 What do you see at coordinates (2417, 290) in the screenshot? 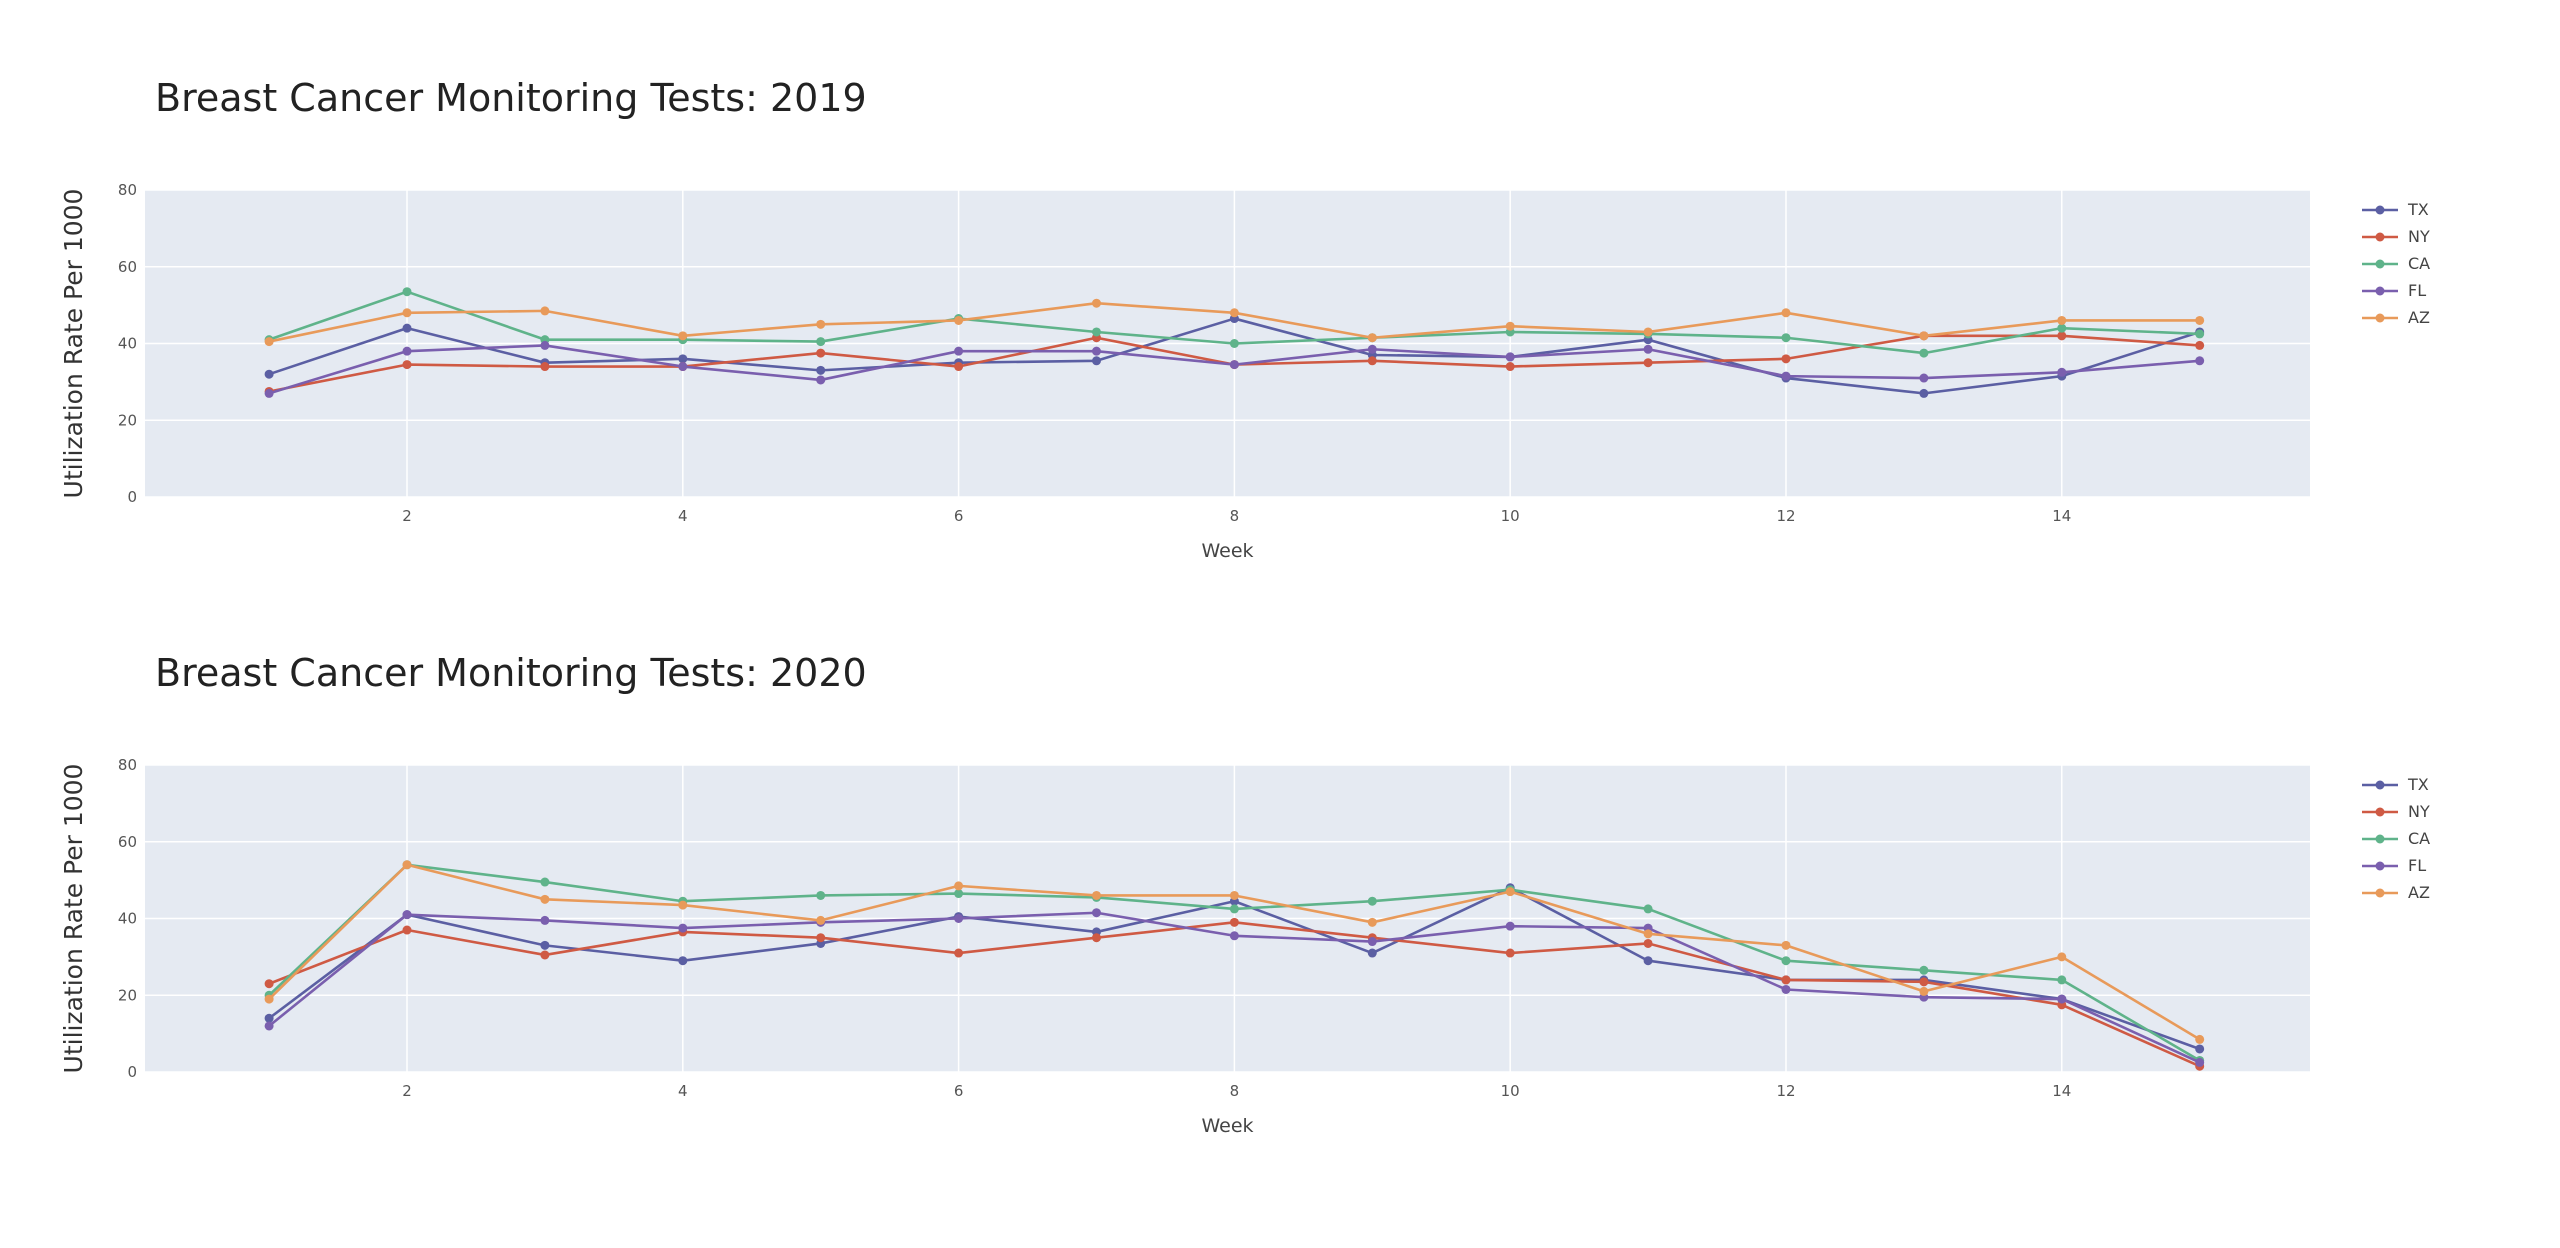
I see `legend-label: FL` at bounding box center [2417, 290].